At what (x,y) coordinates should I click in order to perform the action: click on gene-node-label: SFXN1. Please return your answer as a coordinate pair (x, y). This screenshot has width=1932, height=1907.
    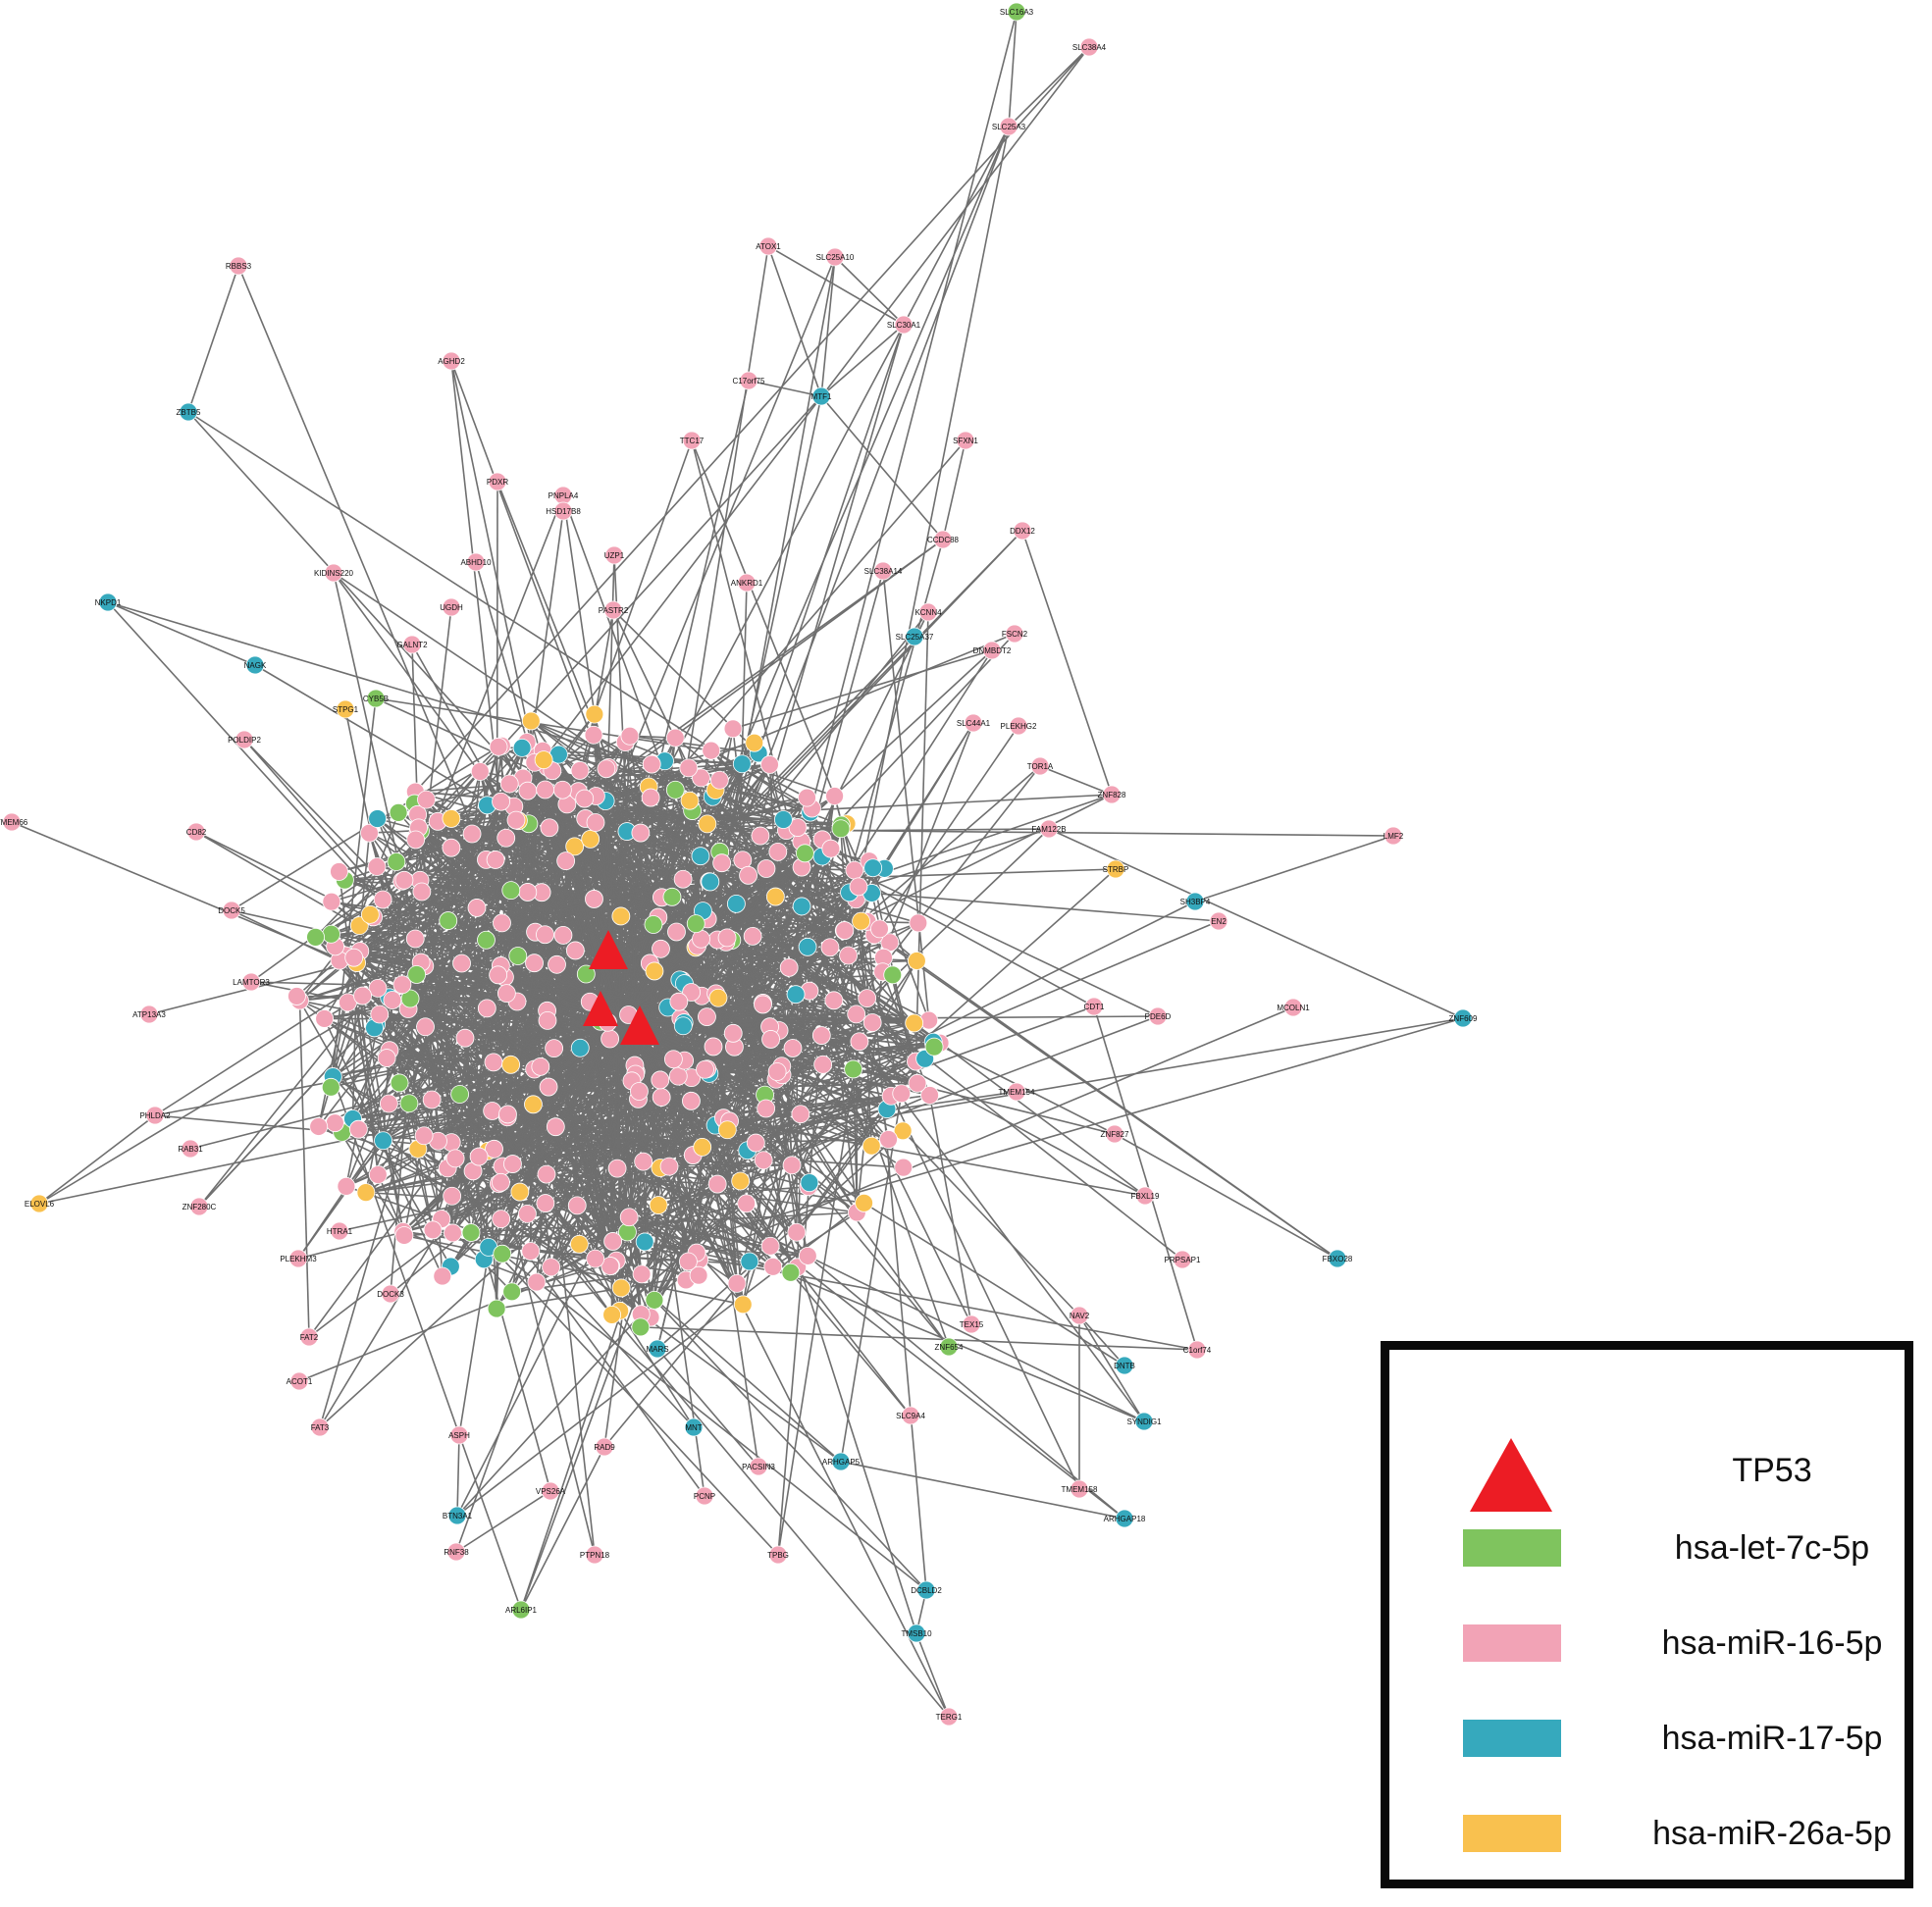
    Looking at the image, I should click on (966, 441).